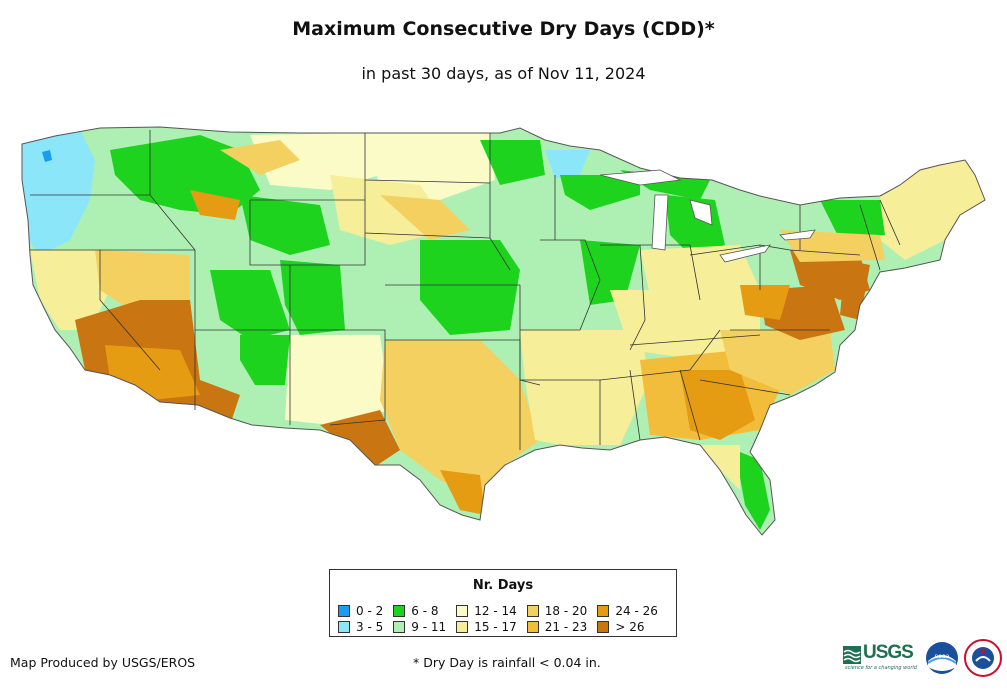 The width and height of the screenshot is (1007, 691). What do you see at coordinates (215, 205) in the screenshot?
I see `idaho-orange` at bounding box center [215, 205].